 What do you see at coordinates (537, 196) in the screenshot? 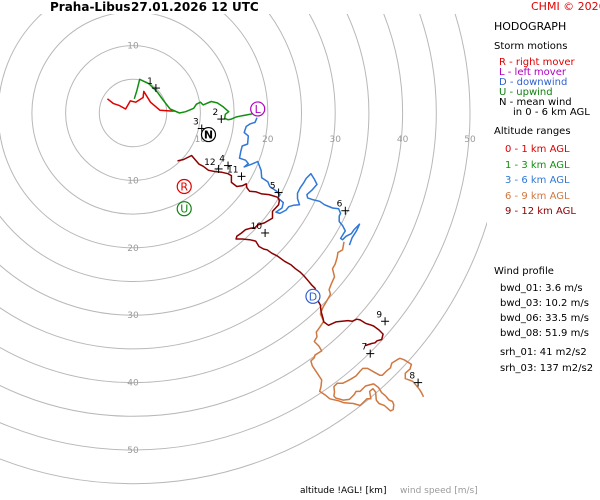
I see `altitude-range-legend-item: 6 - 9 km AGL` at bounding box center [537, 196].